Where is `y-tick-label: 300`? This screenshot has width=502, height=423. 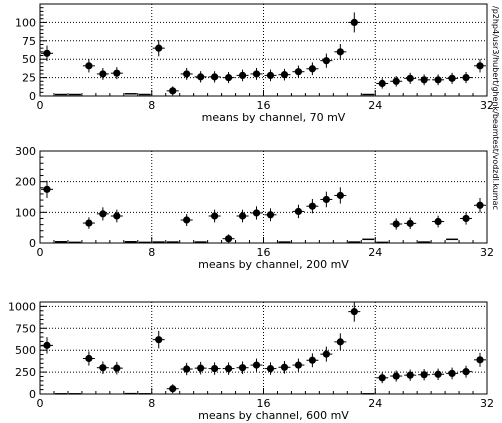
y-tick-label: 300 is located at coordinates (25, 151).